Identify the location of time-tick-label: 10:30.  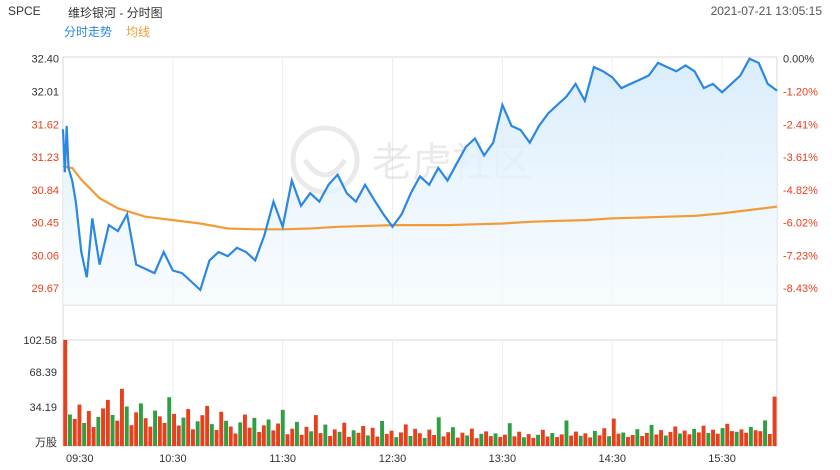
(173, 459).